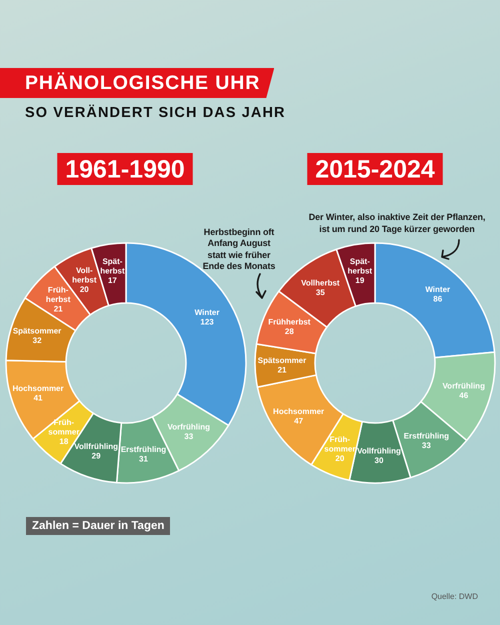 The height and width of the screenshot is (625, 500). Describe the element at coordinates (379, 461) in the screenshot. I see `data-label: 30` at that location.